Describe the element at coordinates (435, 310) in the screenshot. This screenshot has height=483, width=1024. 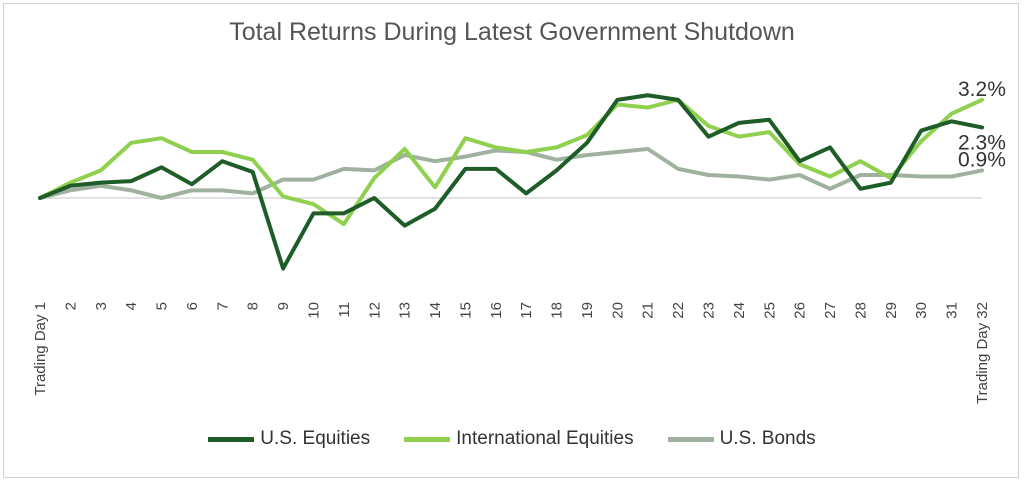
I see `x-tick-label: 14` at that location.